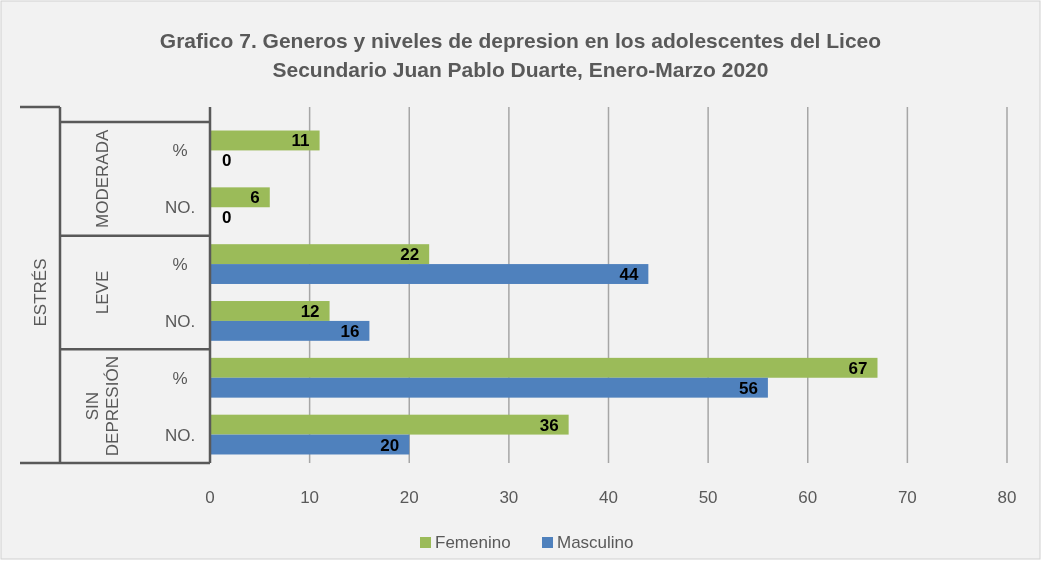 This screenshot has height=576, width=1041. What do you see at coordinates (1007, 497) in the screenshot?
I see `x-tick-label: 80` at bounding box center [1007, 497].